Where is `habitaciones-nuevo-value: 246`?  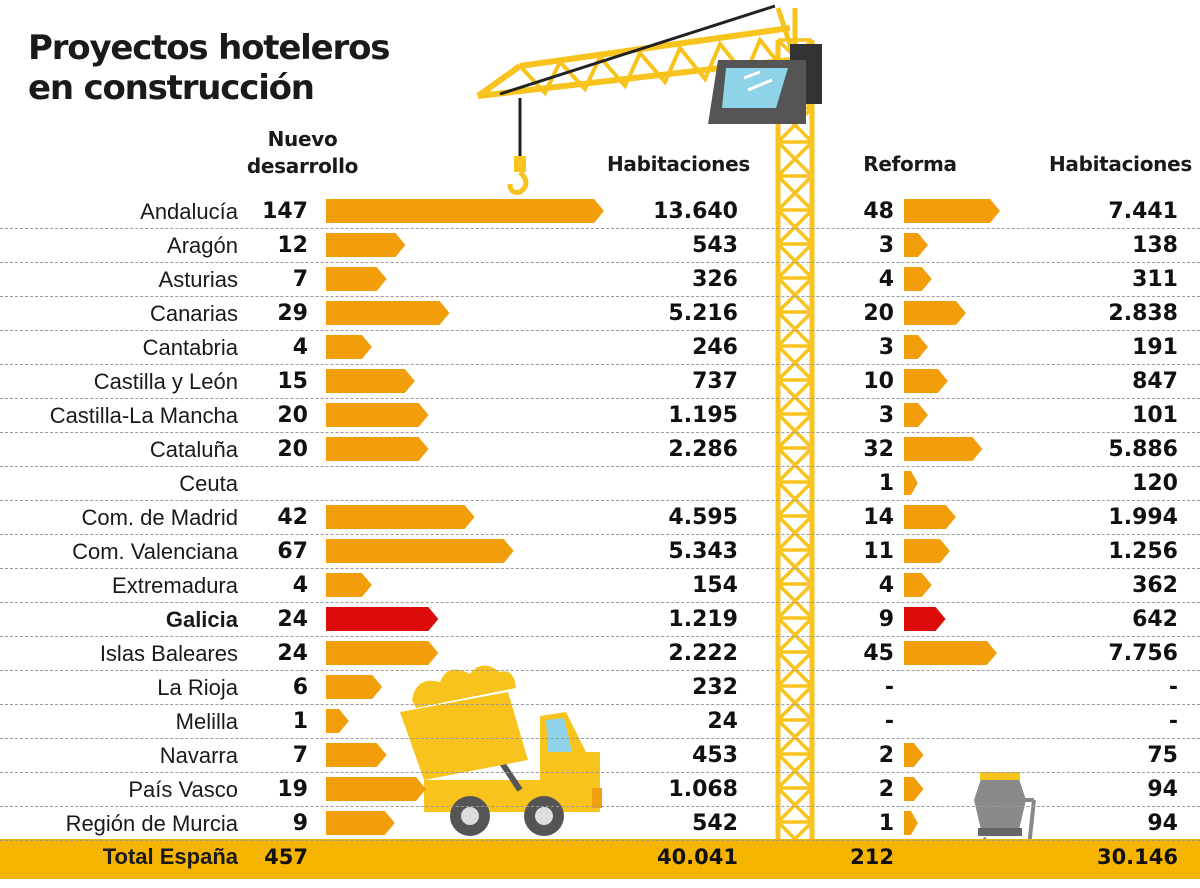
habitaciones-nuevo-value: 246 is located at coordinates (715, 347).